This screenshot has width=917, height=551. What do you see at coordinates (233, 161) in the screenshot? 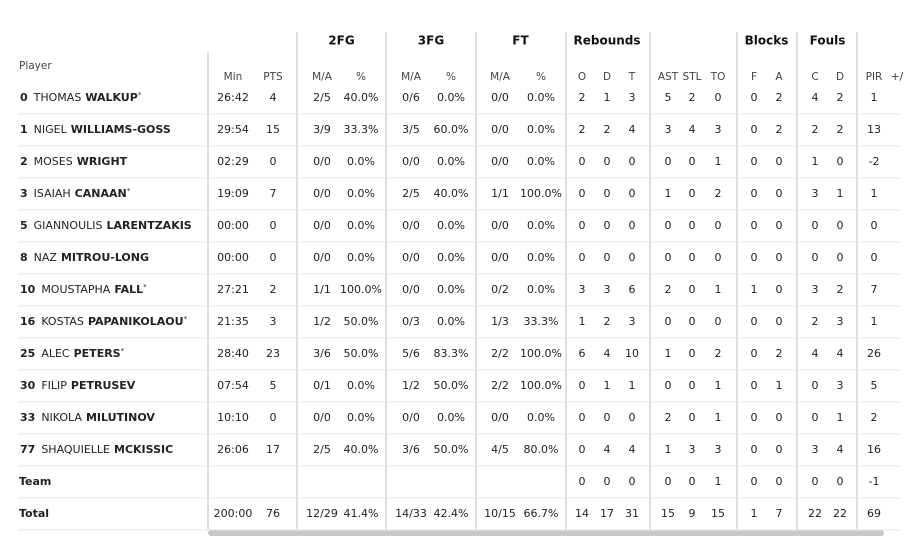
I see `stat-cell: 02:29` at bounding box center [233, 161].